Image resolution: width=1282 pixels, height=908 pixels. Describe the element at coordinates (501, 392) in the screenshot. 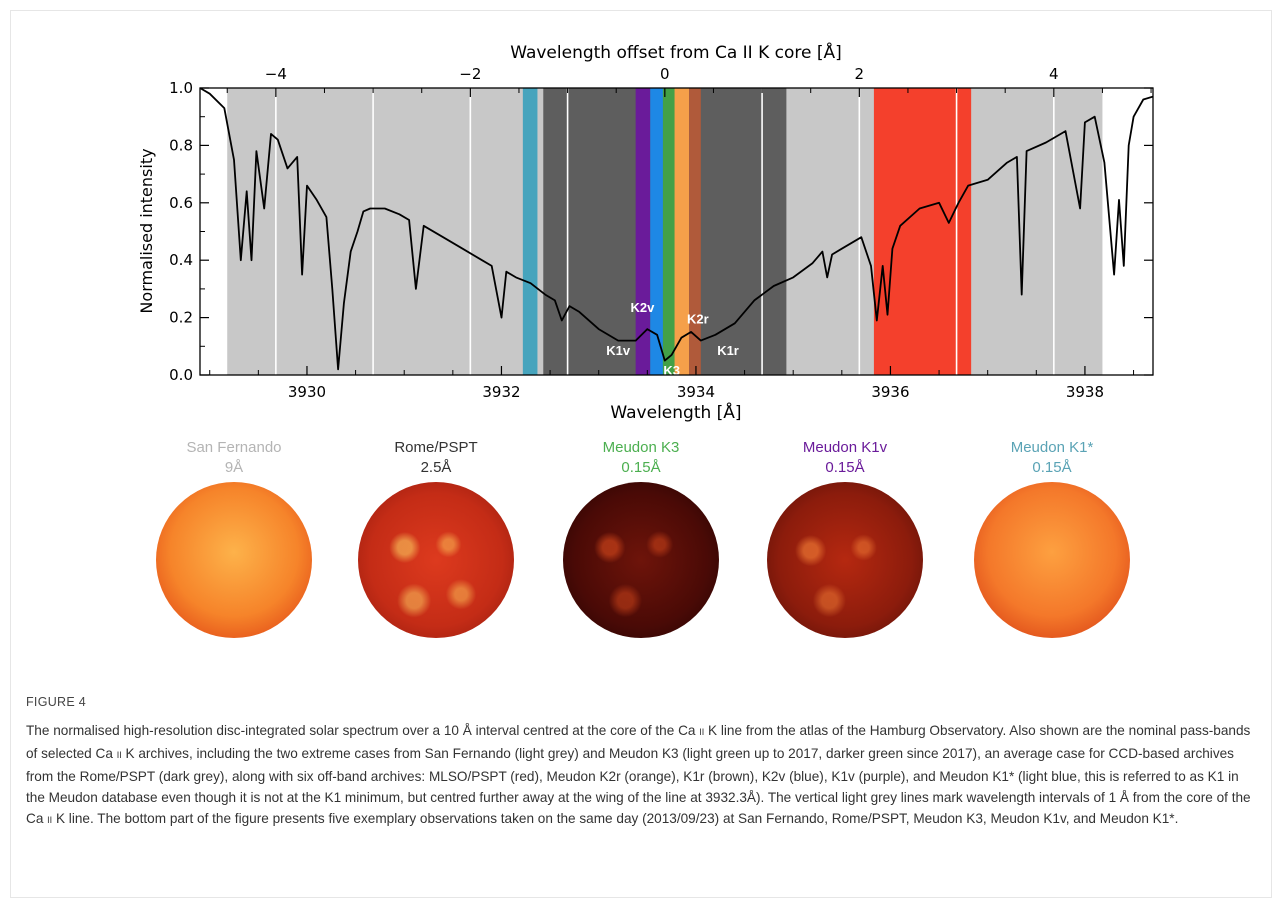

I see `x-tick-label-1: 3932` at that location.